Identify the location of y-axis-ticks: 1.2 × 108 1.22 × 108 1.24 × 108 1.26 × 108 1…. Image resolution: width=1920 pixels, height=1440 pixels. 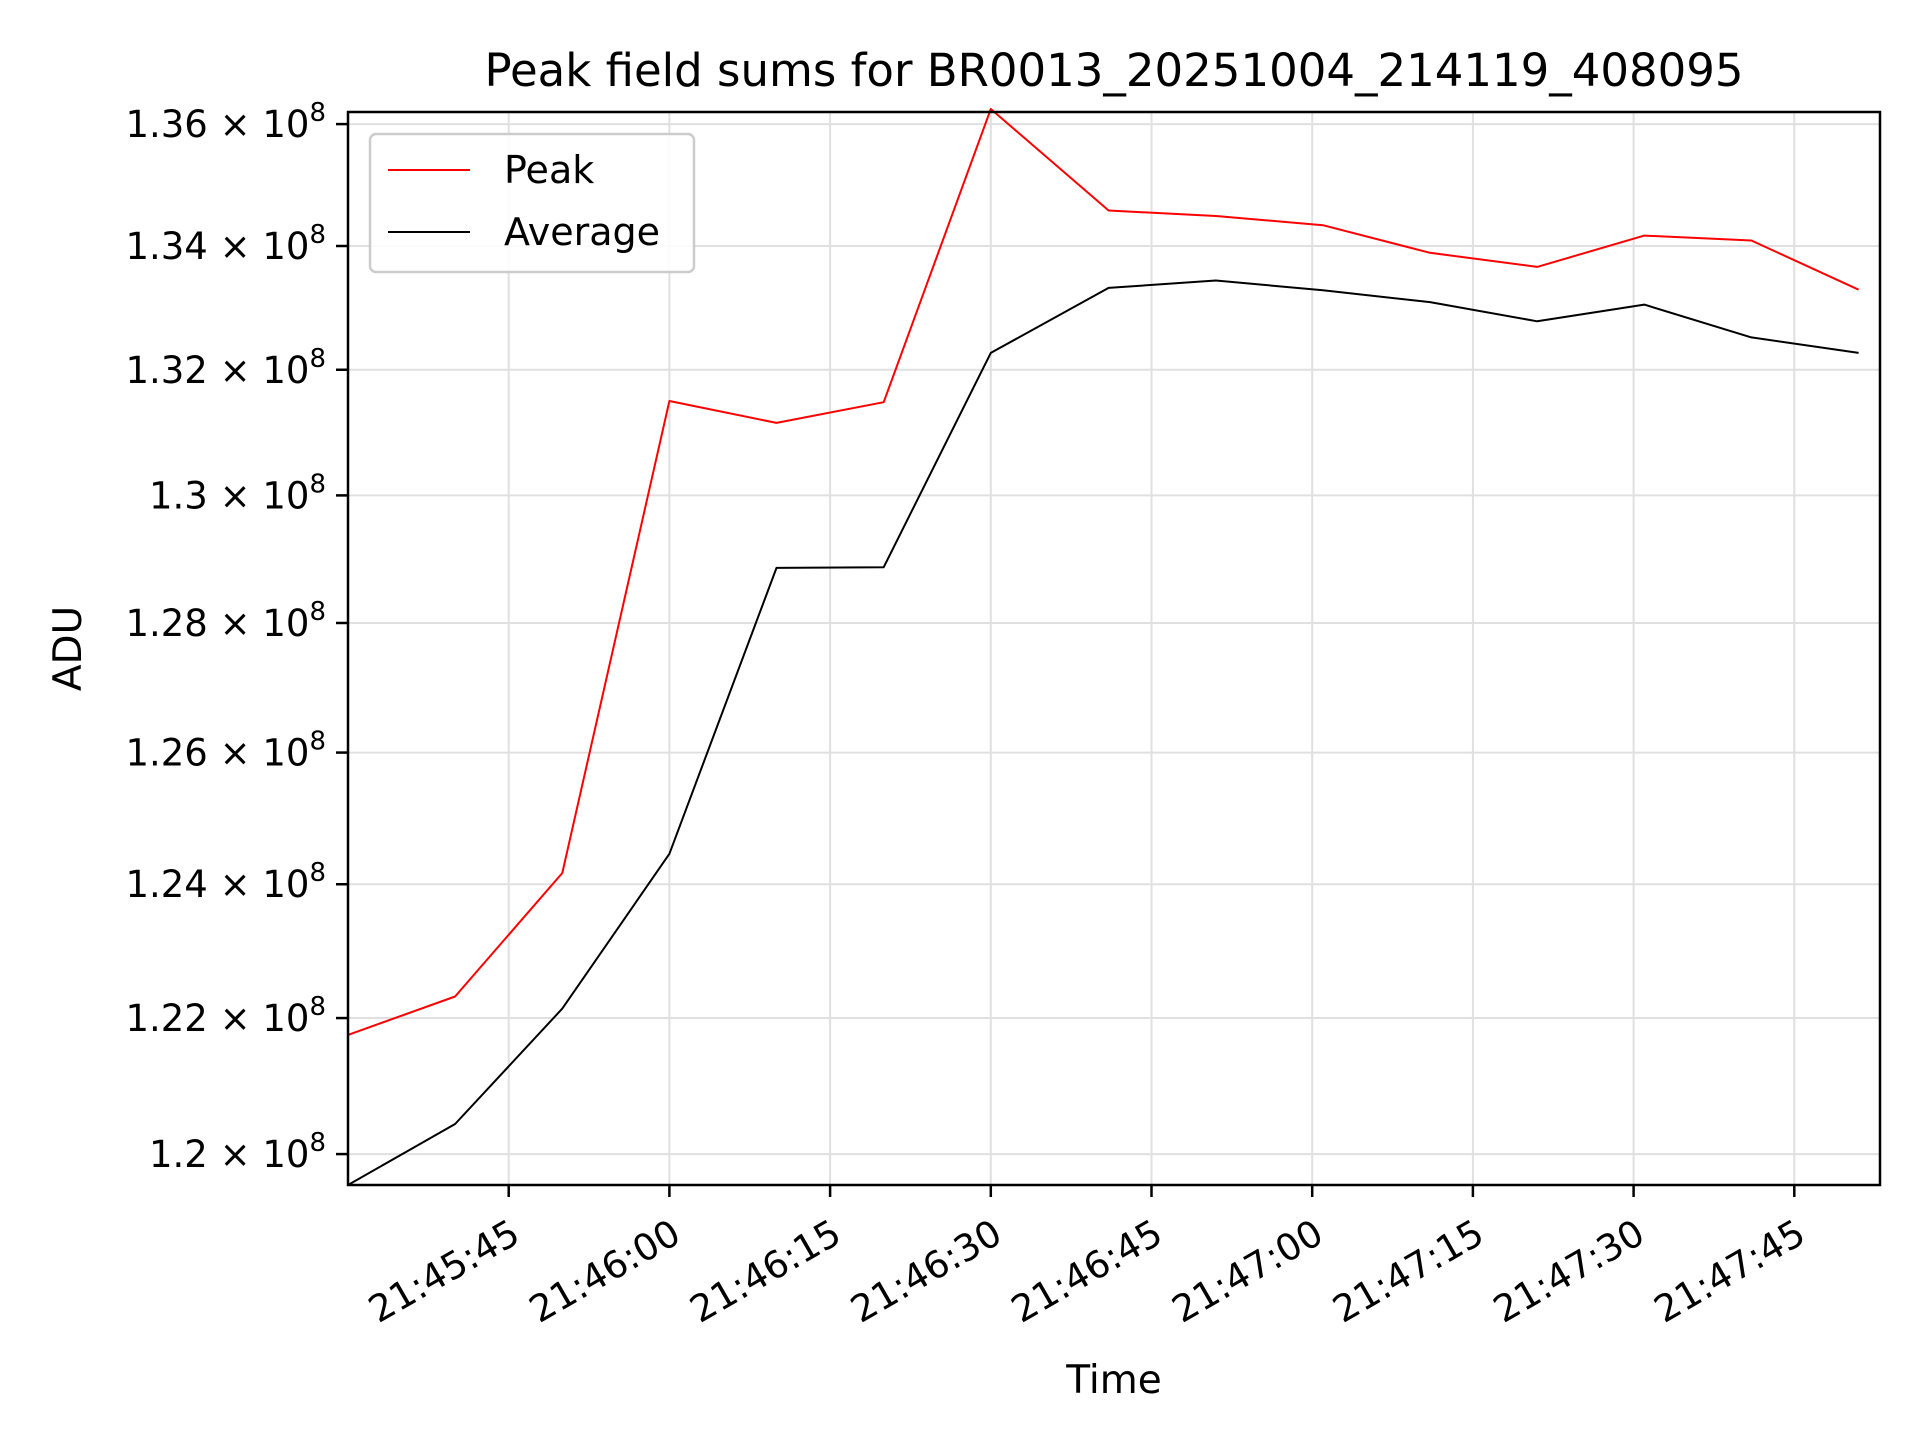
(236, 637).